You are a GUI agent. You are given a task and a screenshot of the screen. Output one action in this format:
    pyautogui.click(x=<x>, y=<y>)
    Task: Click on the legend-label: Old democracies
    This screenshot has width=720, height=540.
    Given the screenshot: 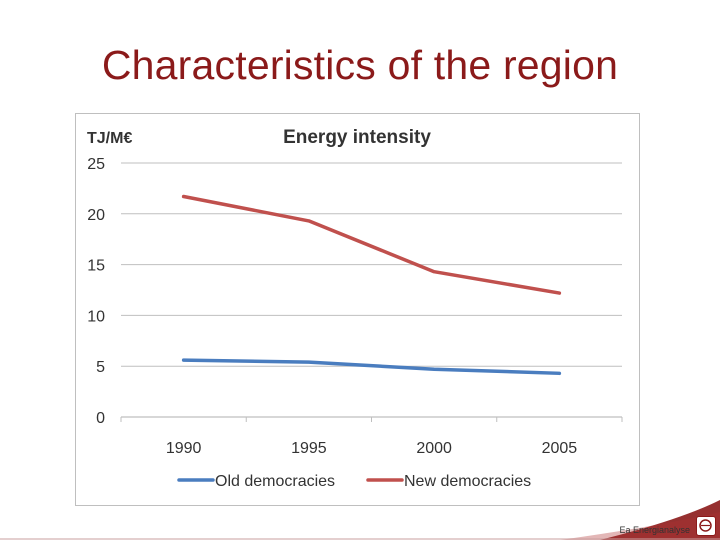 What is the action you would take?
    pyautogui.click(x=275, y=481)
    